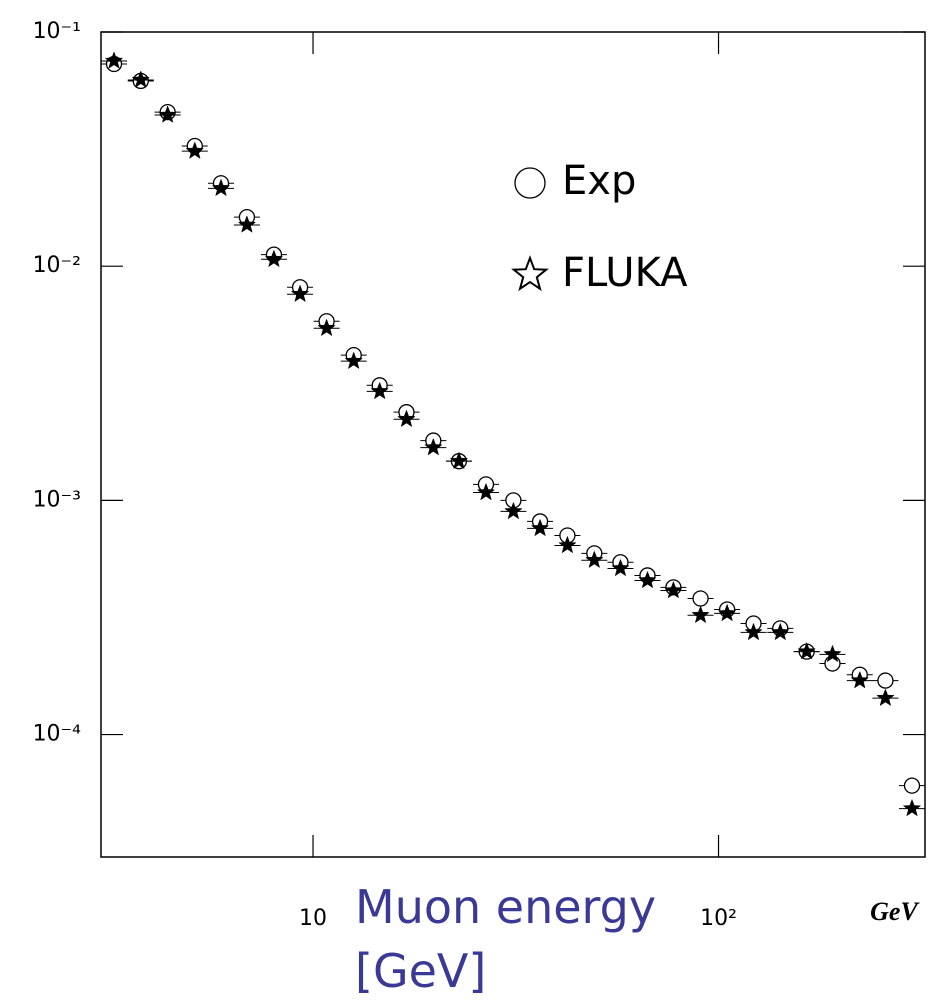  What do you see at coordinates (718, 918) in the screenshot?
I see `x-tick-label: 10²` at bounding box center [718, 918].